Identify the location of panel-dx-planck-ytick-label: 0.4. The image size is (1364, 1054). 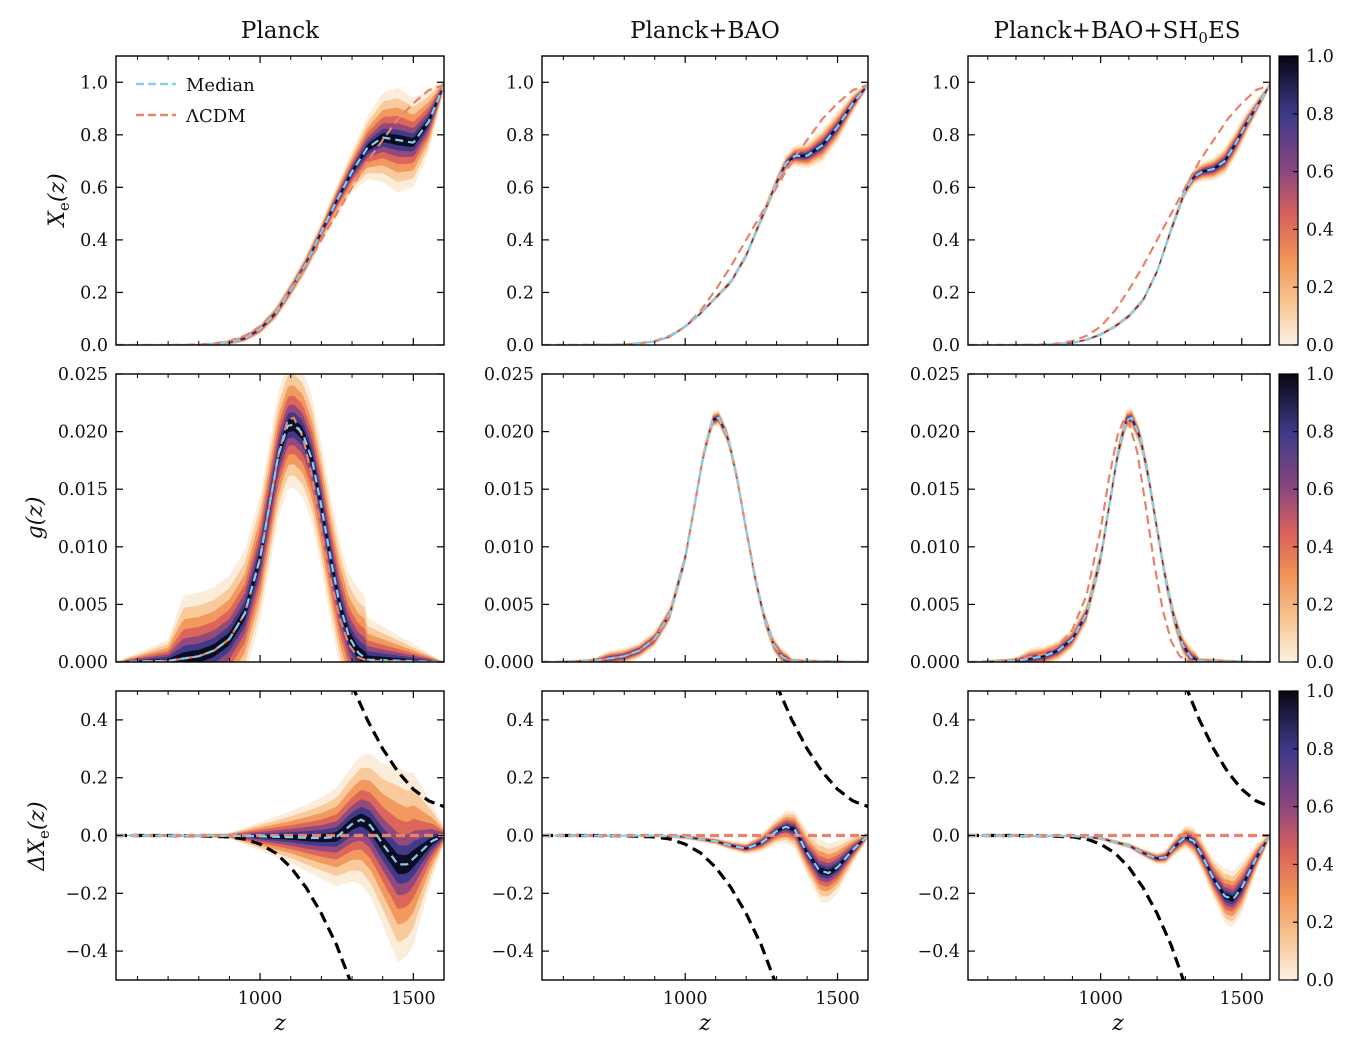
(94, 721).